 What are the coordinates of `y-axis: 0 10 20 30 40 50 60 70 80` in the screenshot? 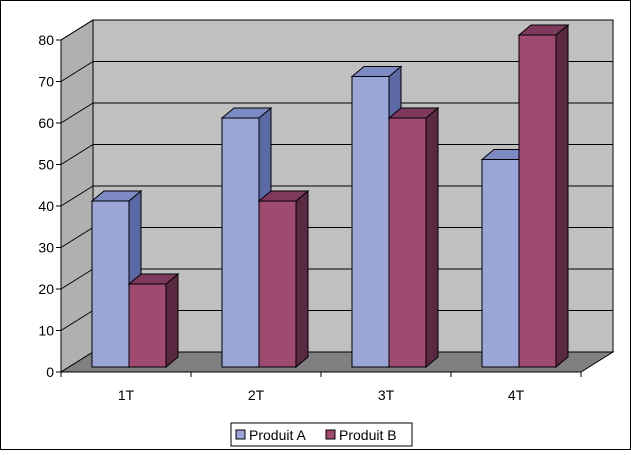 It's located at (49, 206).